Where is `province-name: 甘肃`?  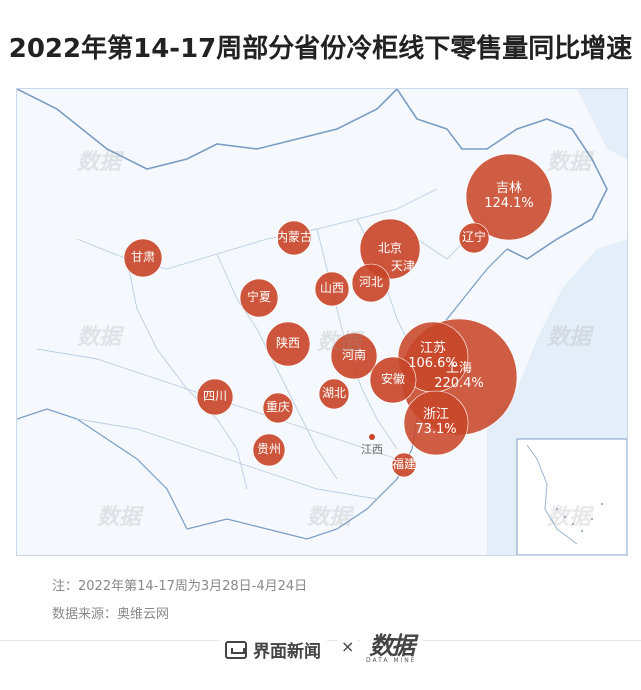 province-name: 甘肃 is located at coordinates (143, 257).